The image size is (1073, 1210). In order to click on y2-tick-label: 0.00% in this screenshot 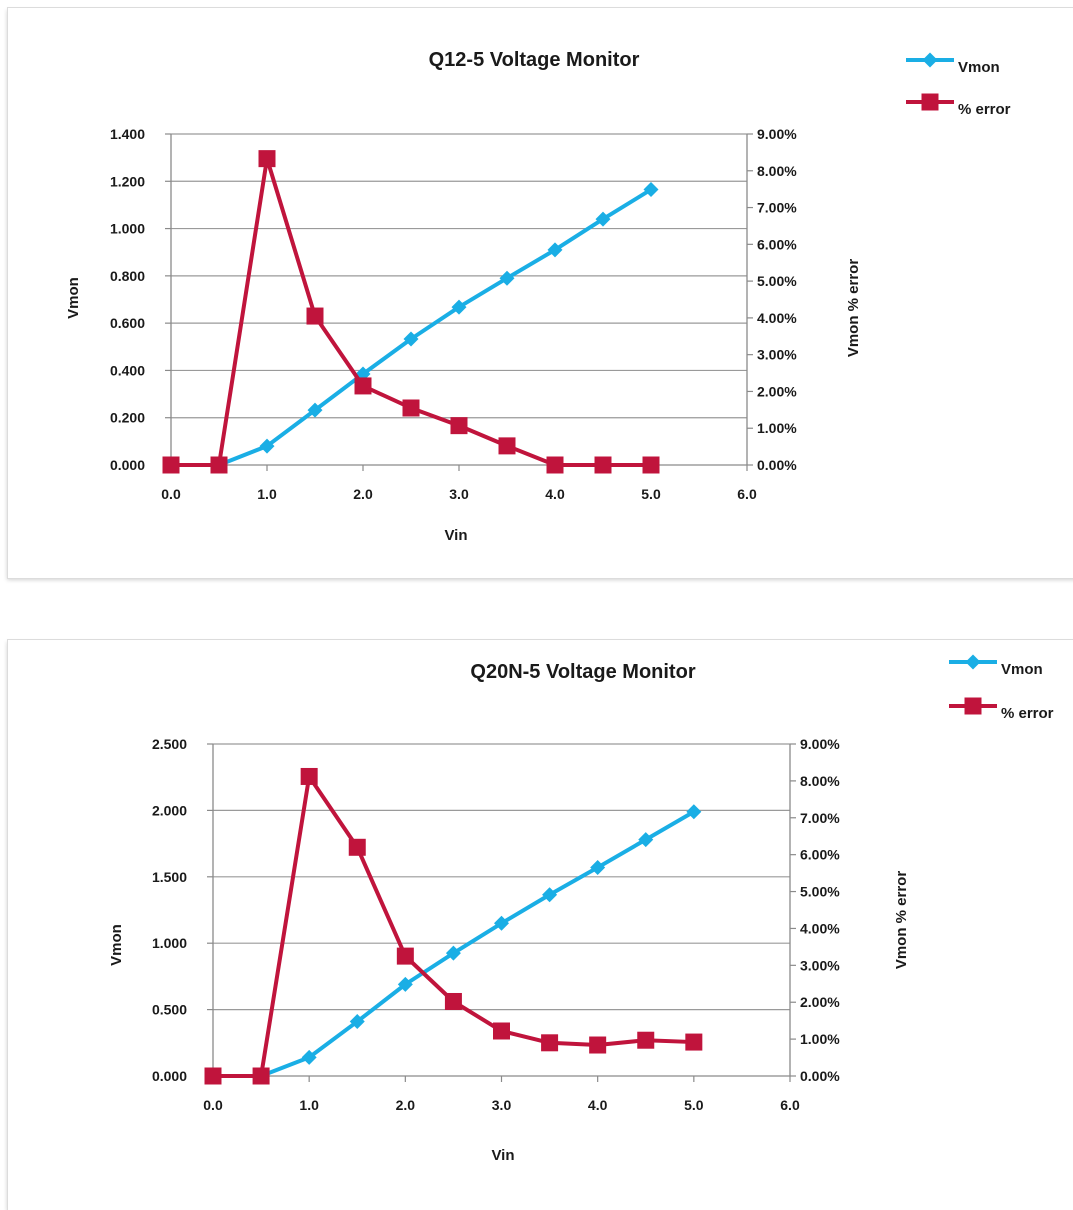, I will do `click(820, 1076)`.